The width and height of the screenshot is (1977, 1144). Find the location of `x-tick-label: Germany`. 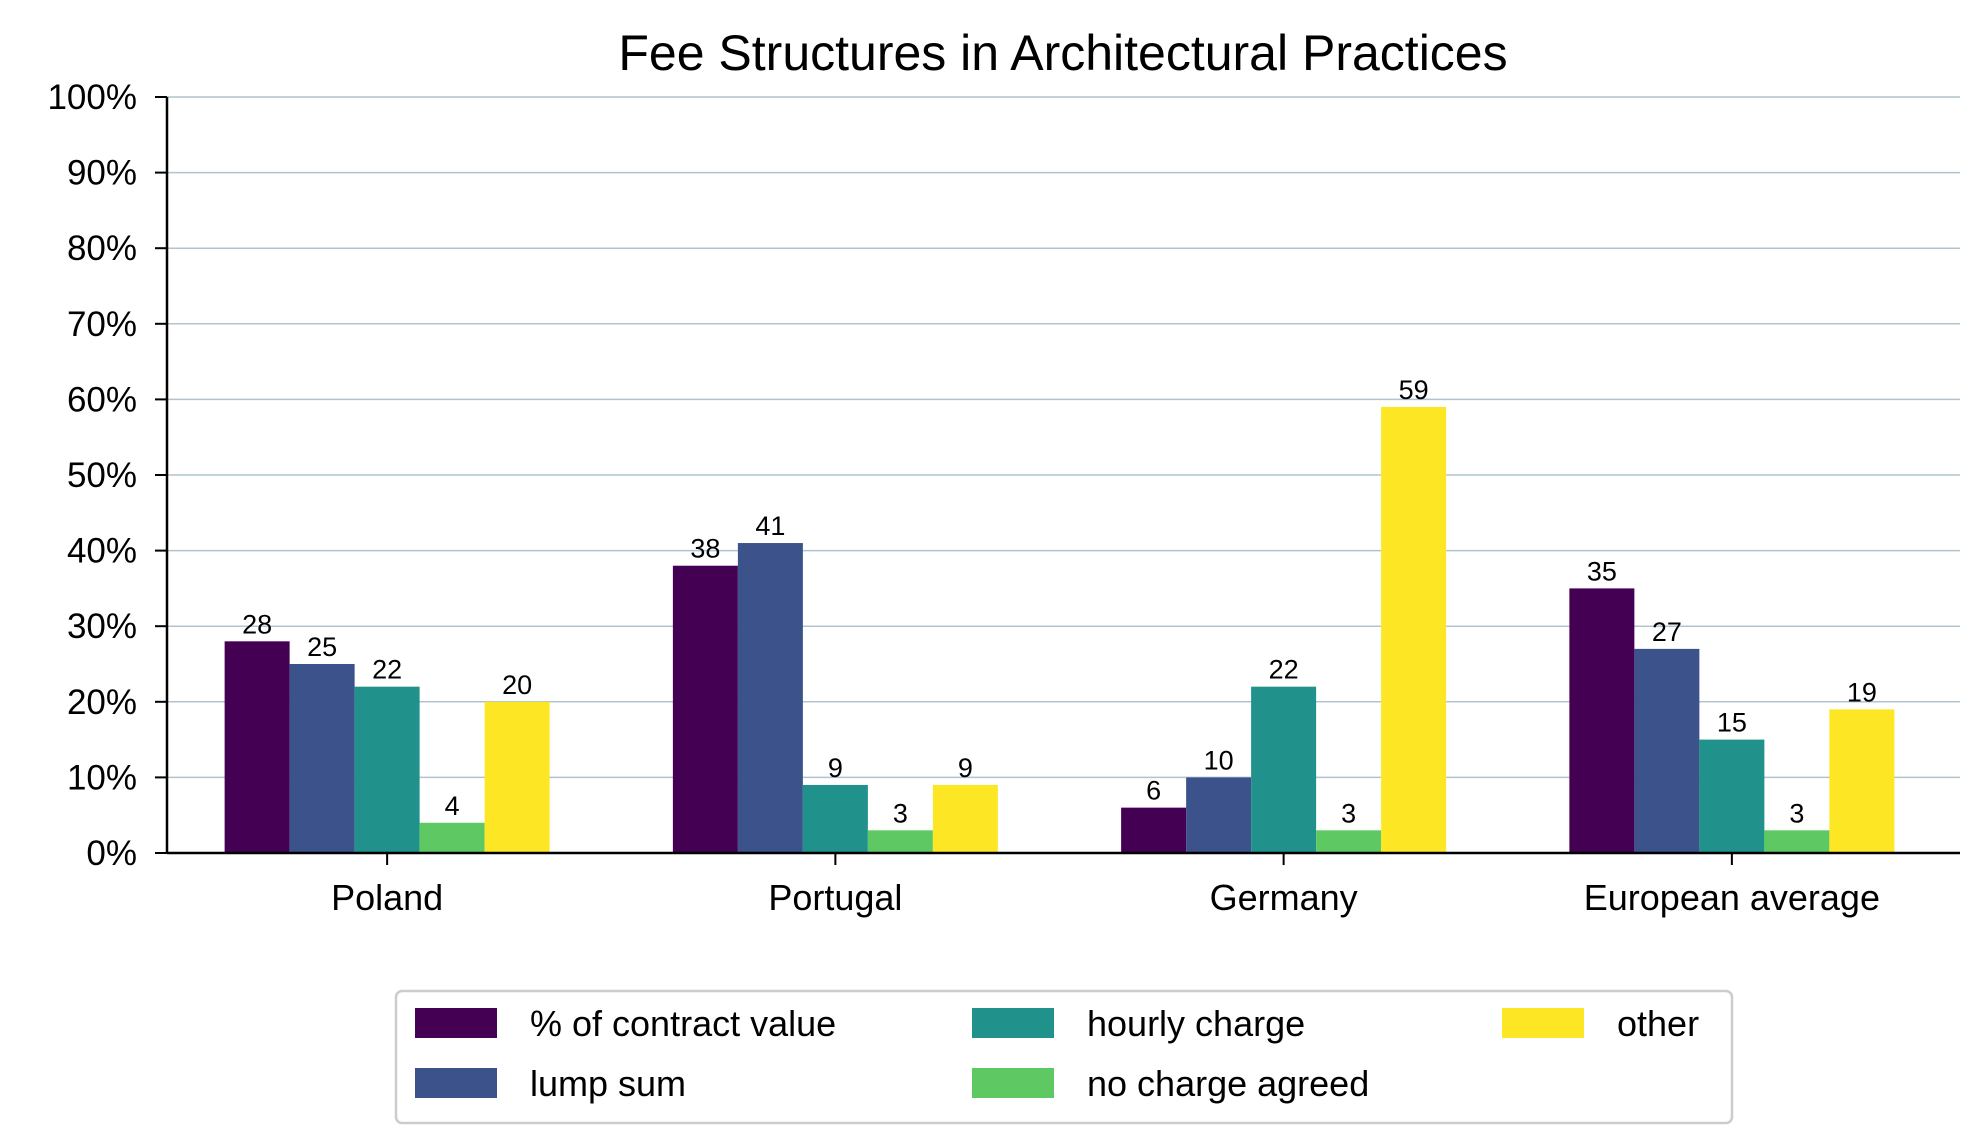

x-tick-label: Germany is located at coordinates (1284, 897).